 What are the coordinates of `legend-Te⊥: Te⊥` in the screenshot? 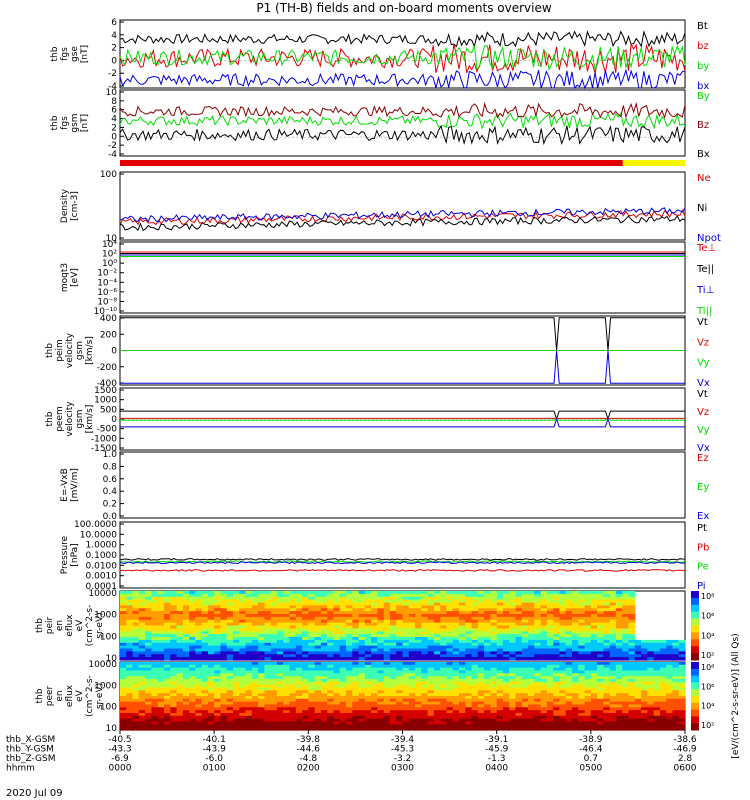 It's located at (706, 248).